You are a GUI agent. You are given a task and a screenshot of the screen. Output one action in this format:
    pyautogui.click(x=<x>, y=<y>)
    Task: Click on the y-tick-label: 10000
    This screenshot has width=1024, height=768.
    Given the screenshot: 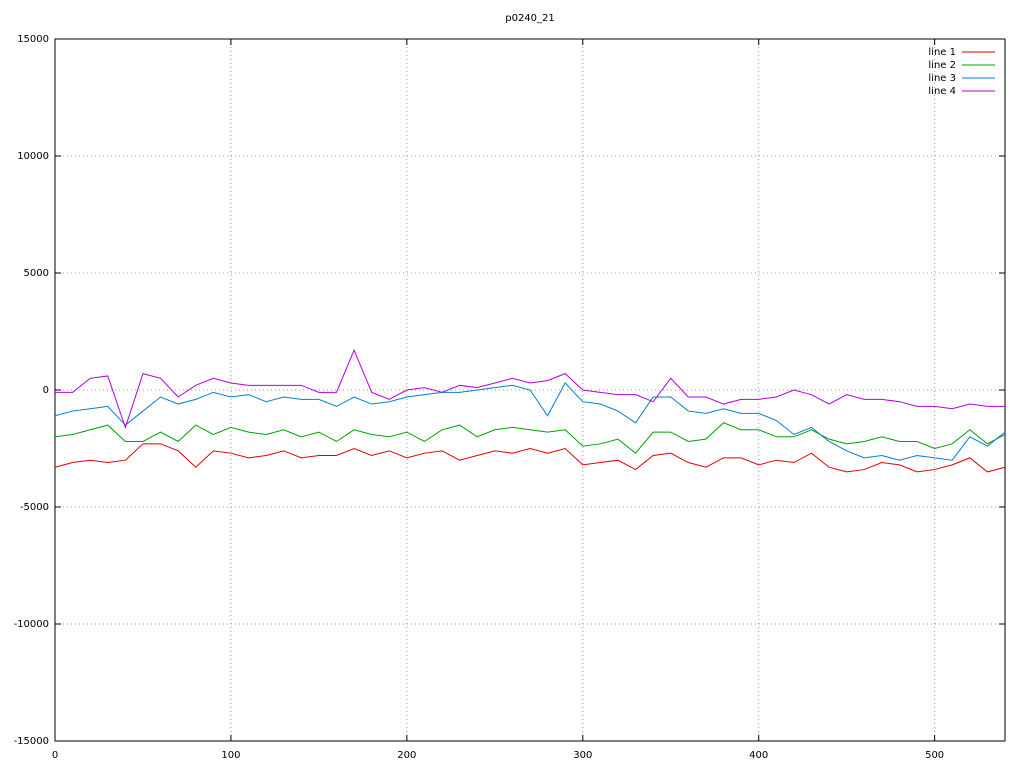 What is the action you would take?
    pyautogui.click(x=33, y=156)
    